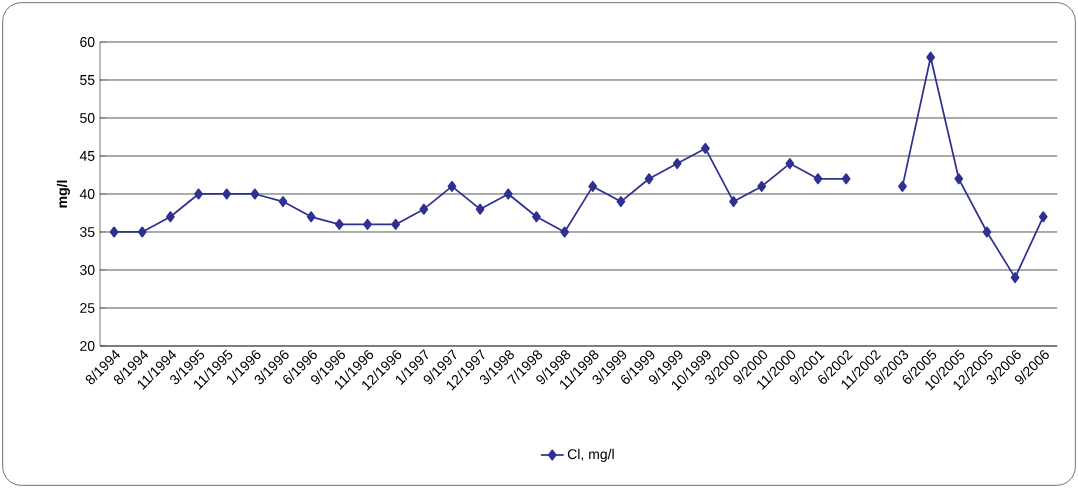 This screenshot has height=488, width=1078. What do you see at coordinates (87, 156) in the screenshot?
I see `y-tick-label: 45` at bounding box center [87, 156].